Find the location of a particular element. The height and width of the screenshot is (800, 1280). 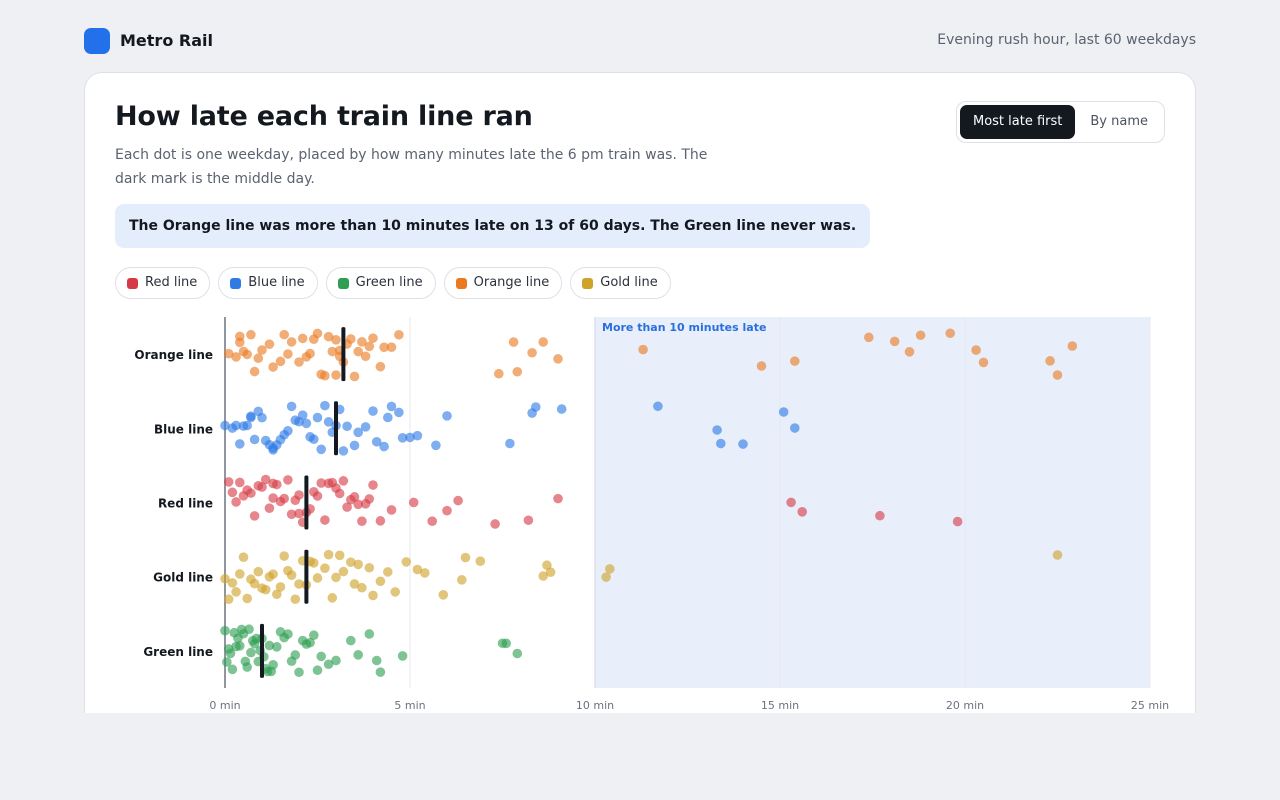

median-mark is located at coordinates (306, 502).